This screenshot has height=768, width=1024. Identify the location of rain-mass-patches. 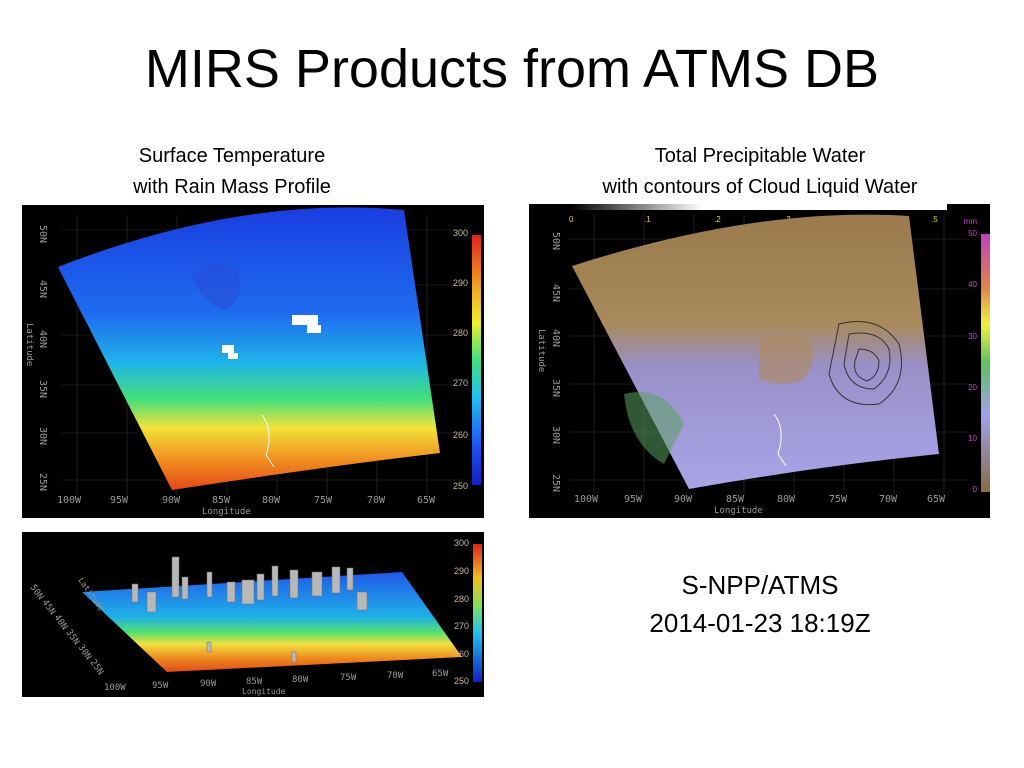
(271, 337).